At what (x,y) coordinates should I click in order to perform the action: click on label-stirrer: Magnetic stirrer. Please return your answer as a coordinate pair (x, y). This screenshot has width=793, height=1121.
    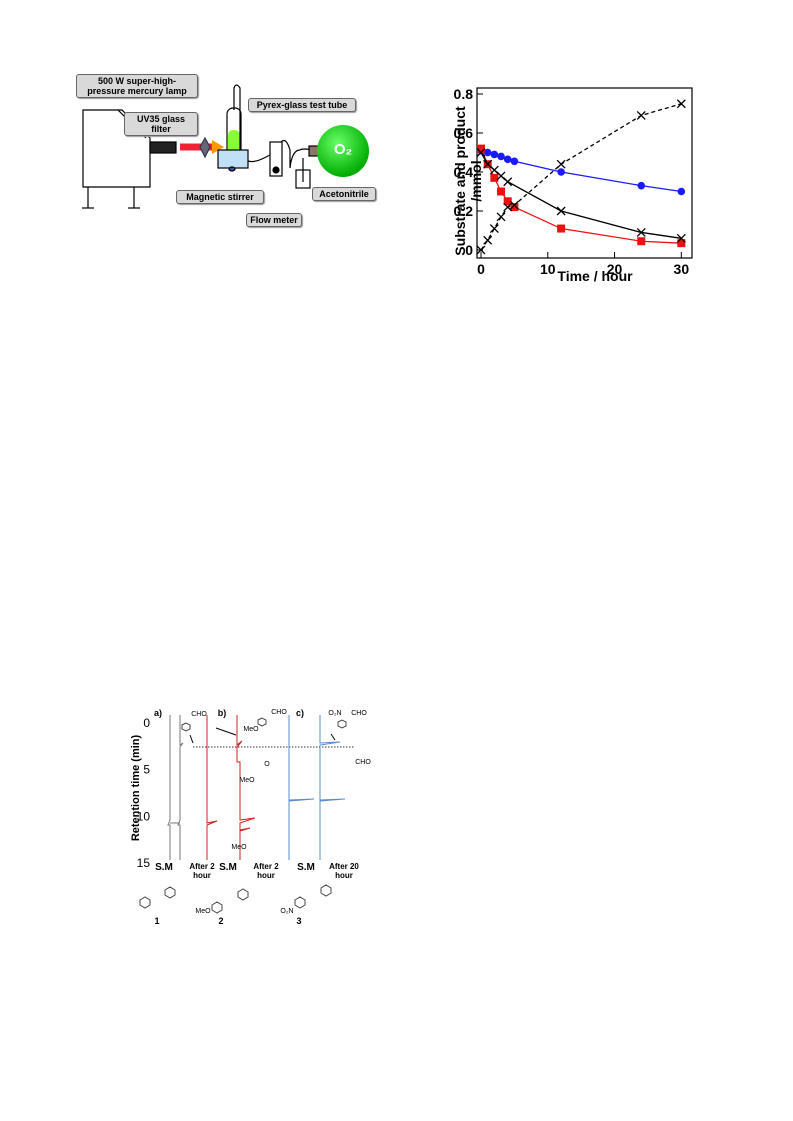
    Looking at the image, I should click on (220, 197).